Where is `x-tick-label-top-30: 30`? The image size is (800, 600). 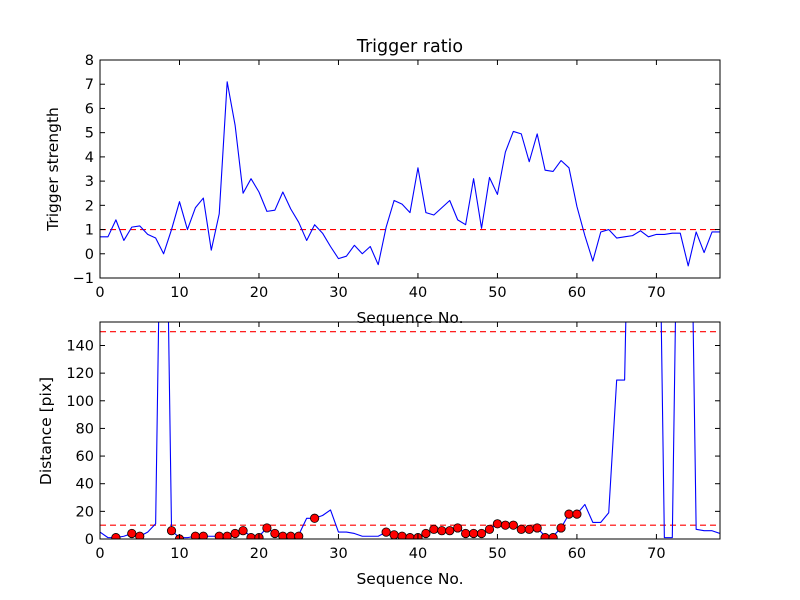 x-tick-label-top-30: 30 is located at coordinates (338, 293).